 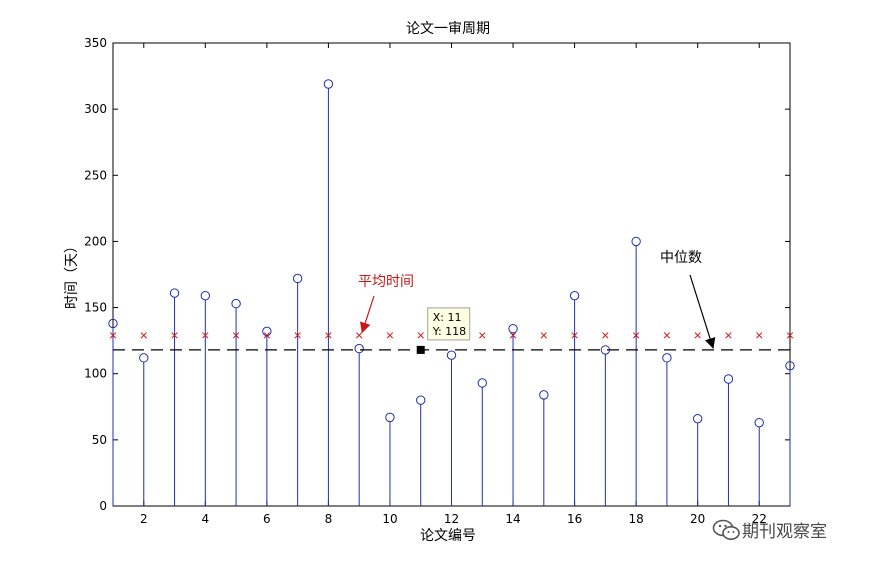 I want to click on x-tick-label: 22, so click(x=759, y=519).